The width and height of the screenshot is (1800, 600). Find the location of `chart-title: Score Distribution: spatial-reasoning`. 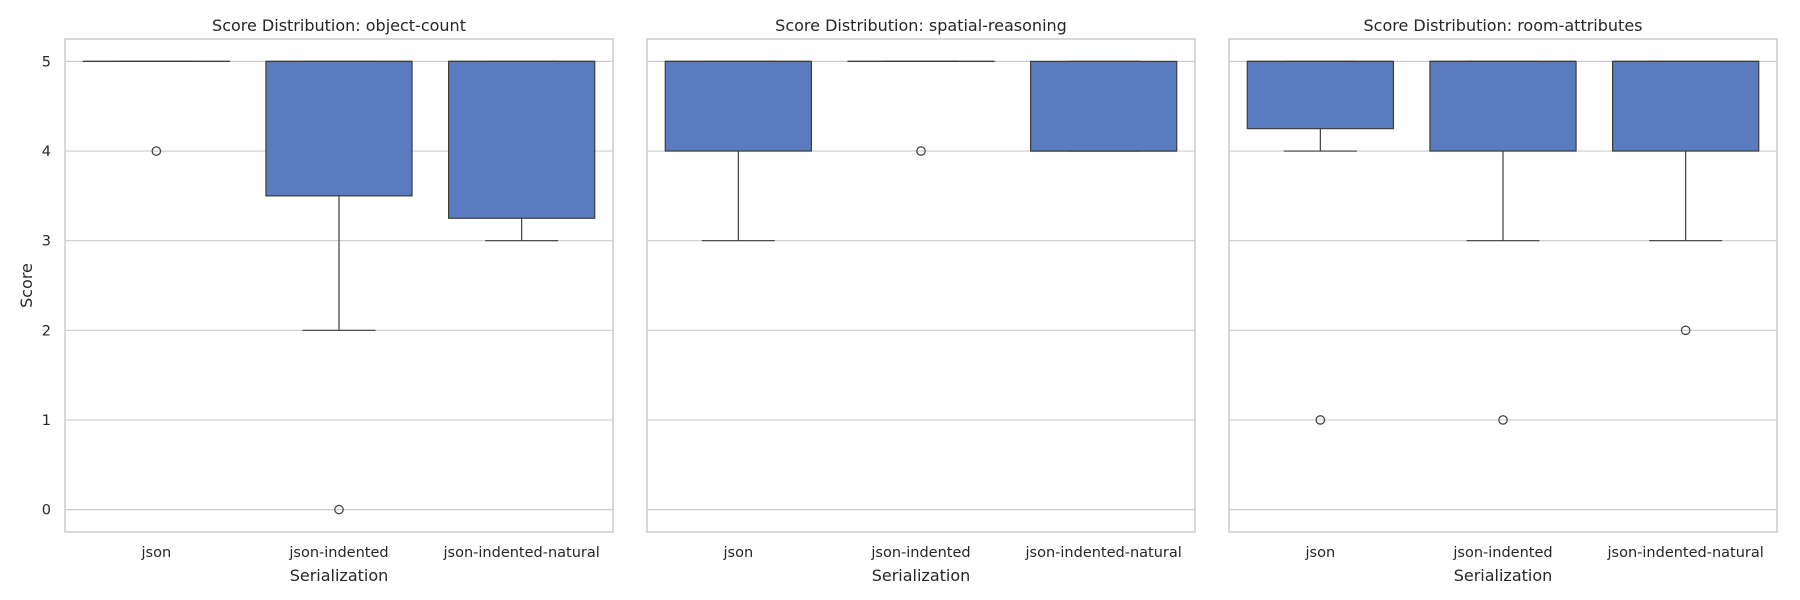

chart-title: Score Distribution: spatial-reasoning is located at coordinates (921, 25).